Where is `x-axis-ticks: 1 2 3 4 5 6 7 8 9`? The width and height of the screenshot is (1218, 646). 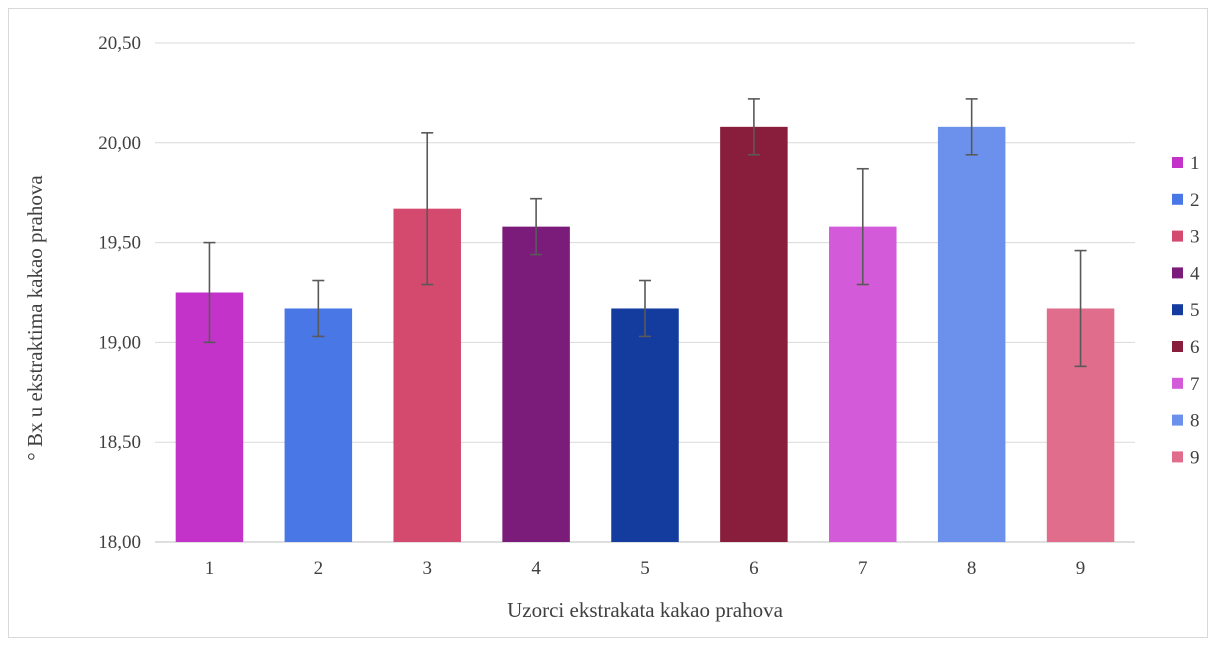
x-axis-ticks: 1 2 3 4 5 6 7 8 9 is located at coordinates (645, 568).